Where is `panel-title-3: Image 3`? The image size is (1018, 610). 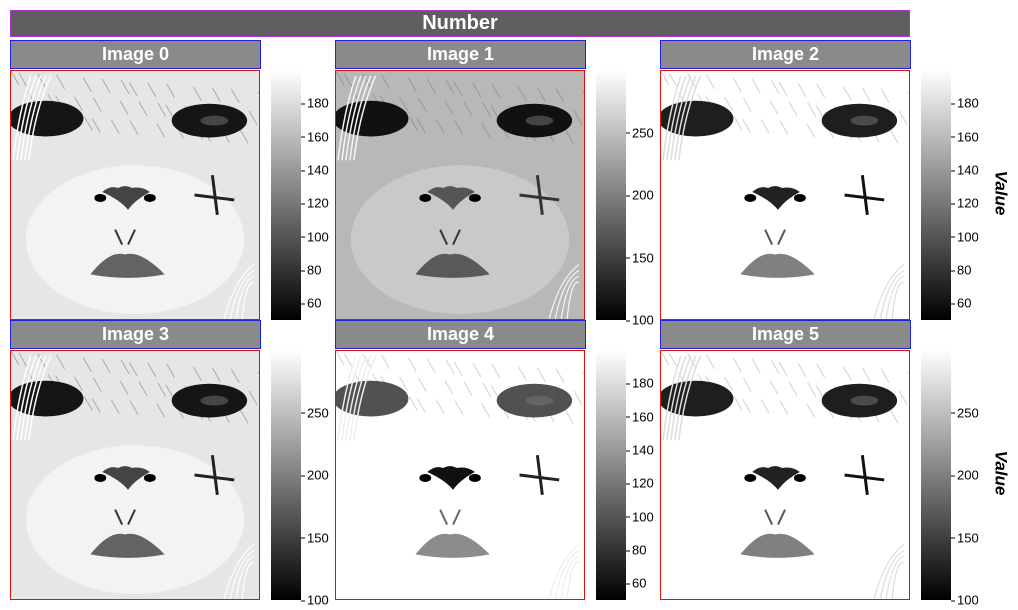 panel-title-3: Image 3 is located at coordinates (135, 334).